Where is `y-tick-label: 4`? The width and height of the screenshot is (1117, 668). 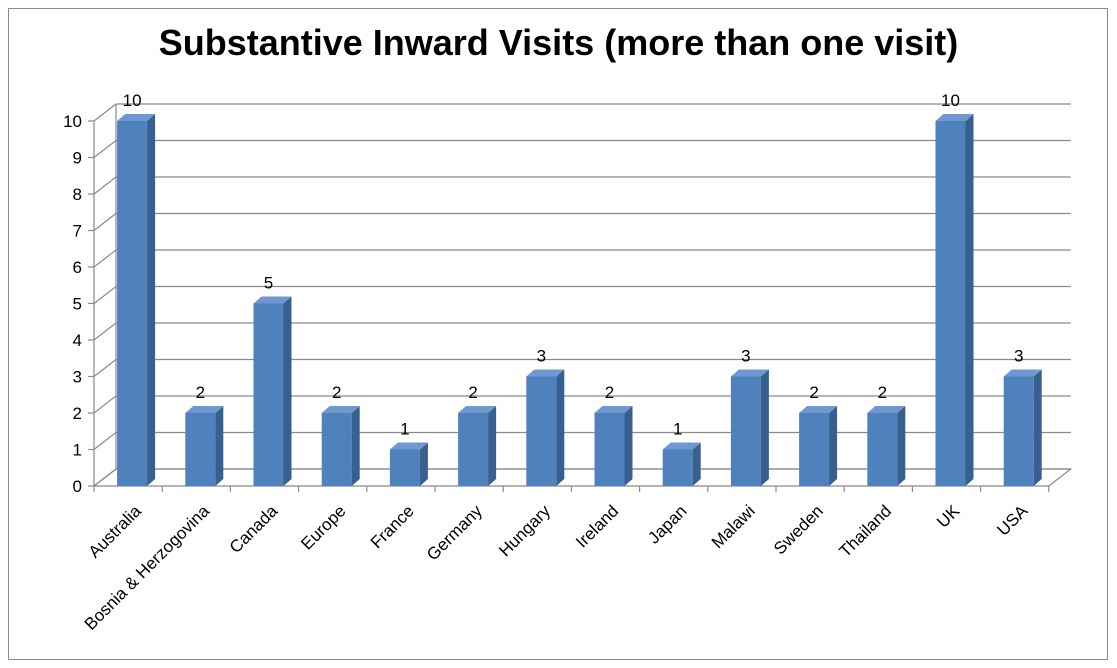 y-tick-label: 4 is located at coordinates (77, 340).